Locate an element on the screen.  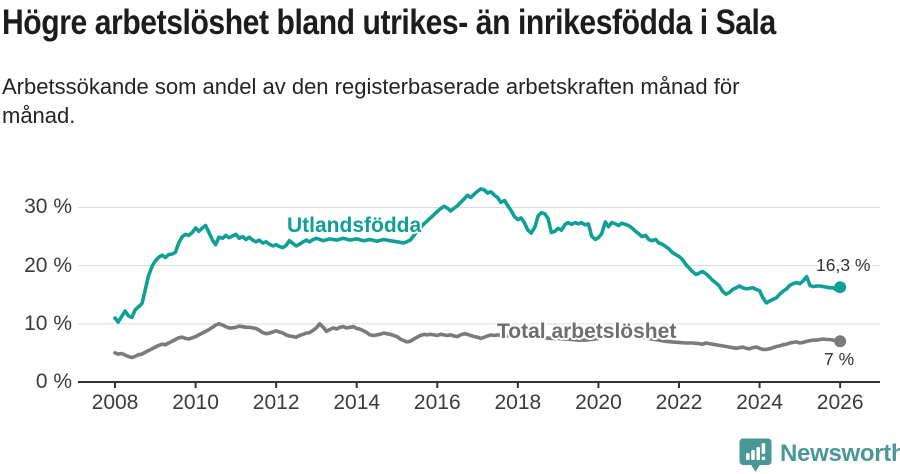
series-label-total-arbetsloshet: Total arbetslöshet is located at coordinates (587, 331).